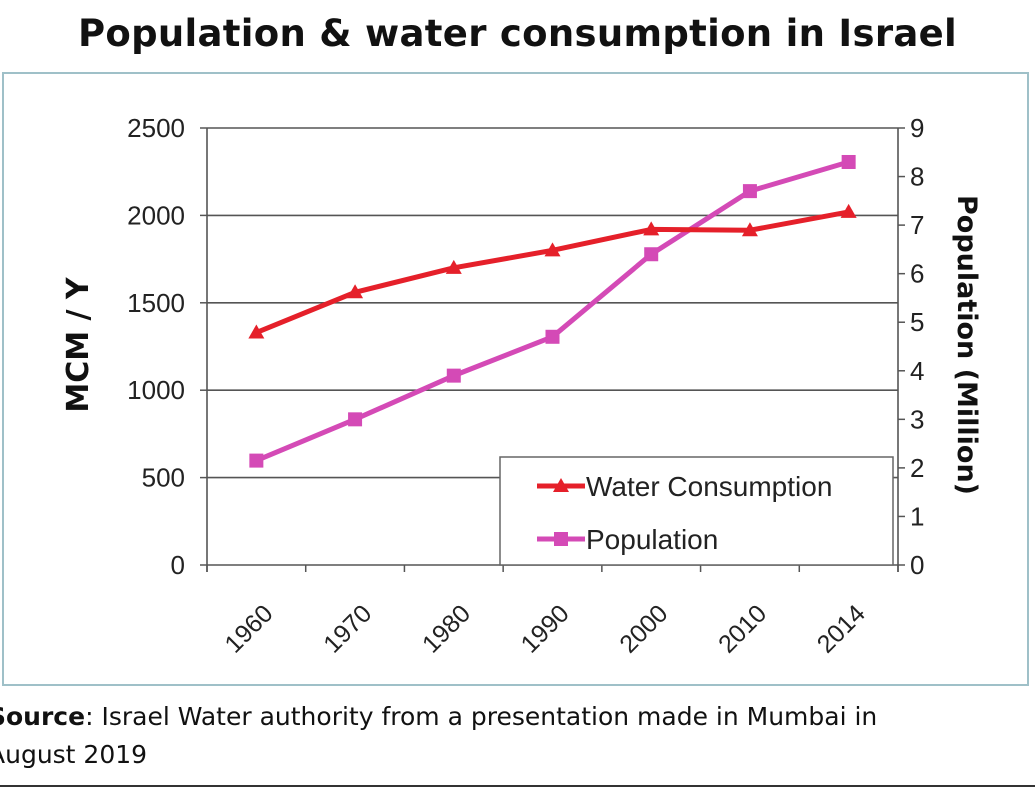  What do you see at coordinates (917, 516) in the screenshot?
I see `right-tick-label: 1` at bounding box center [917, 516].